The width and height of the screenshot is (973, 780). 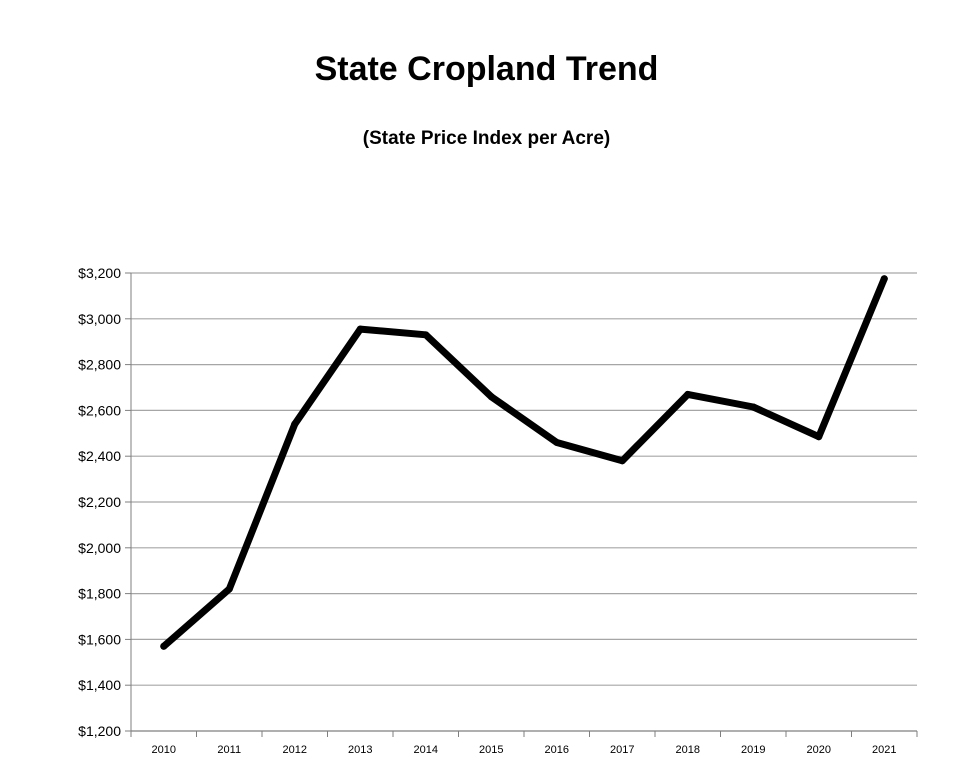 What do you see at coordinates (360, 750) in the screenshot?
I see `x-tick-label-2013: 2013` at bounding box center [360, 750].